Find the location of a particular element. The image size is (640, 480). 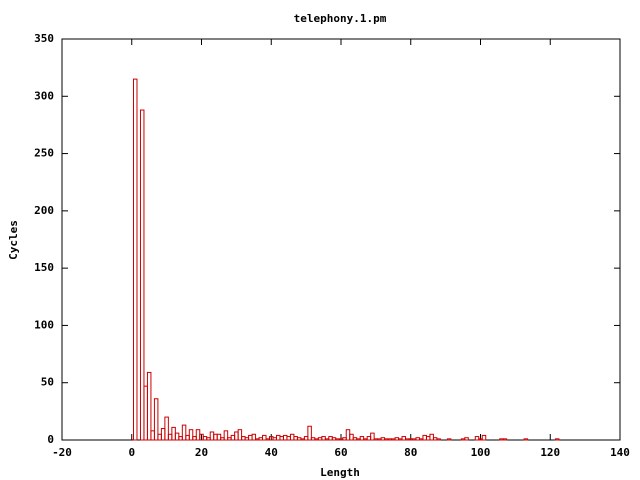

x-tick-label: 80 is located at coordinates (410, 452).